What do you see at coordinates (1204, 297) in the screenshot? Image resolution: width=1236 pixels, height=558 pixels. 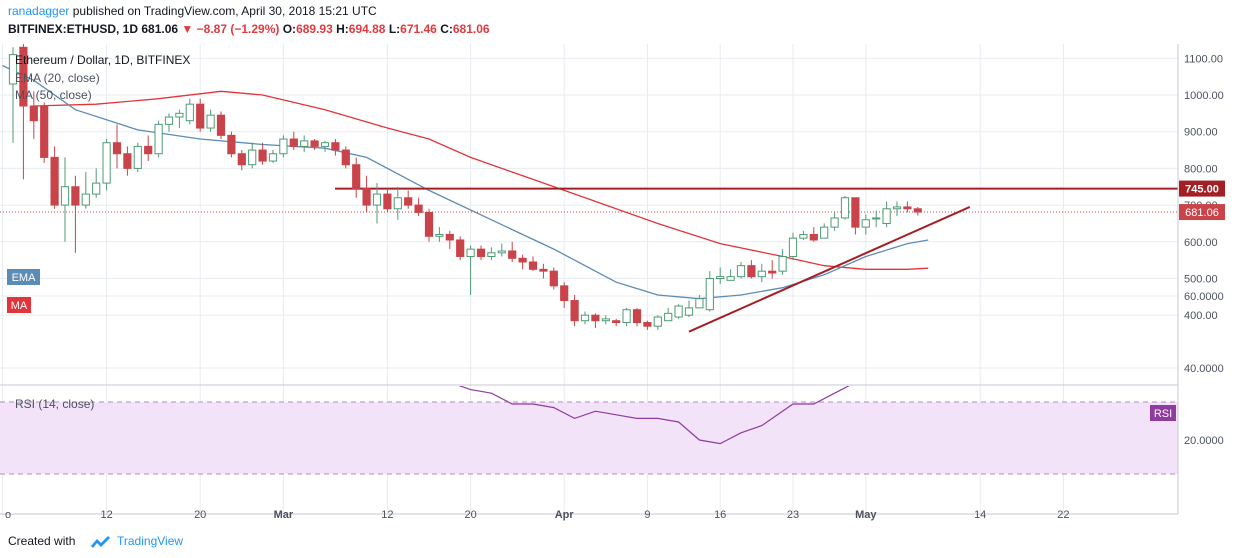 I see `rsi-tick-2: 60.0000` at bounding box center [1204, 297].